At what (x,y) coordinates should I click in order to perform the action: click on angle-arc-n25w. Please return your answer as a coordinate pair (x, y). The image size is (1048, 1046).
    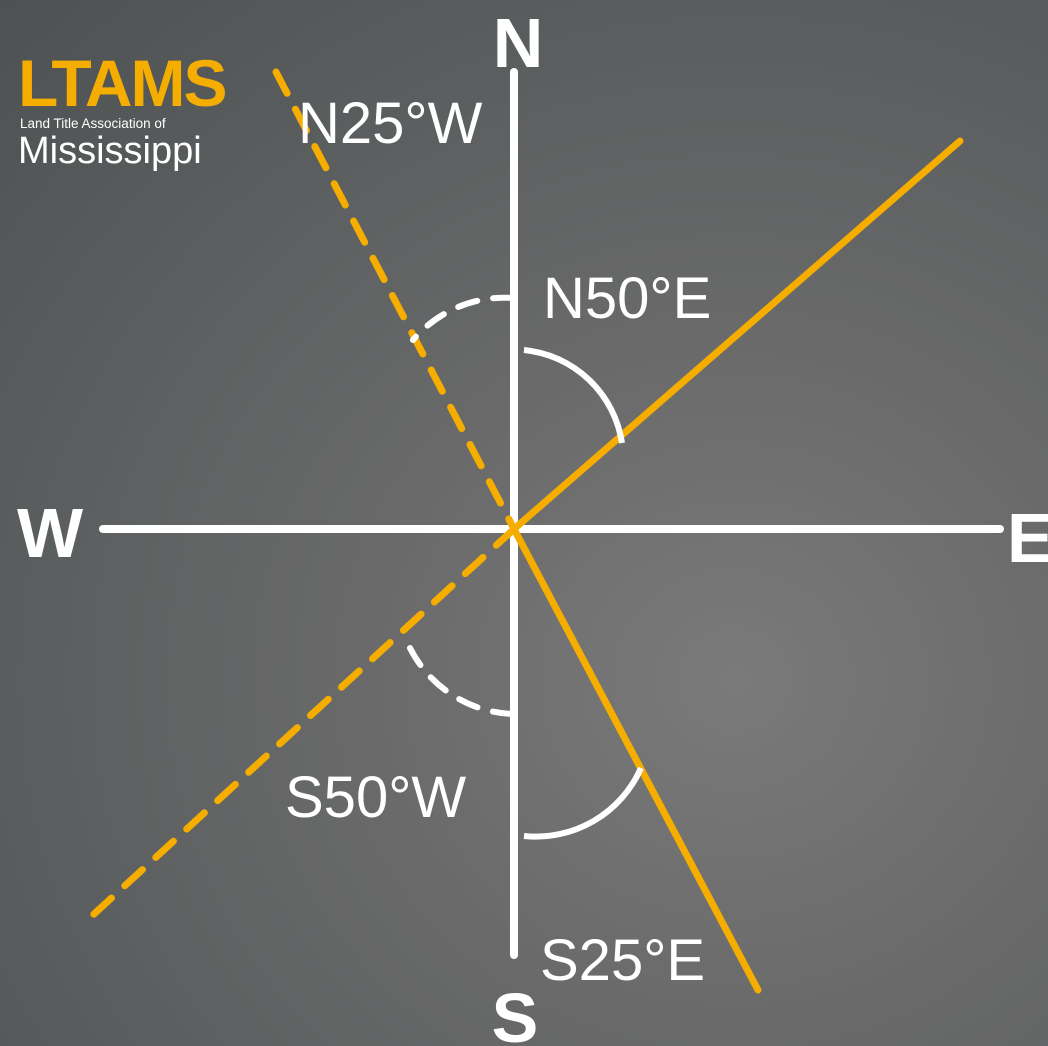
    Looking at the image, I should click on (463, 318).